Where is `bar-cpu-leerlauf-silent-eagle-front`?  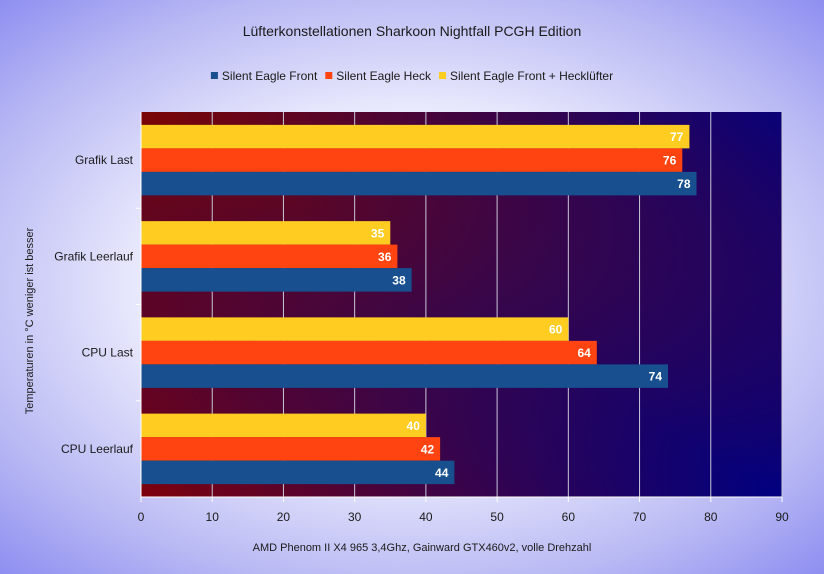
bar-cpu-leerlauf-silent-eagle-front is located at coordinates (298, 472).